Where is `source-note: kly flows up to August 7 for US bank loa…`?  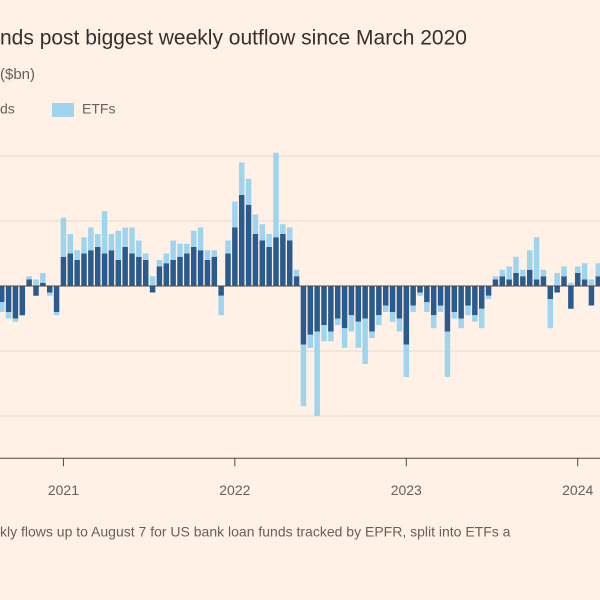 source-note: kly flows up to August 7 for US bank loa… is located at coordinates (255, 532).